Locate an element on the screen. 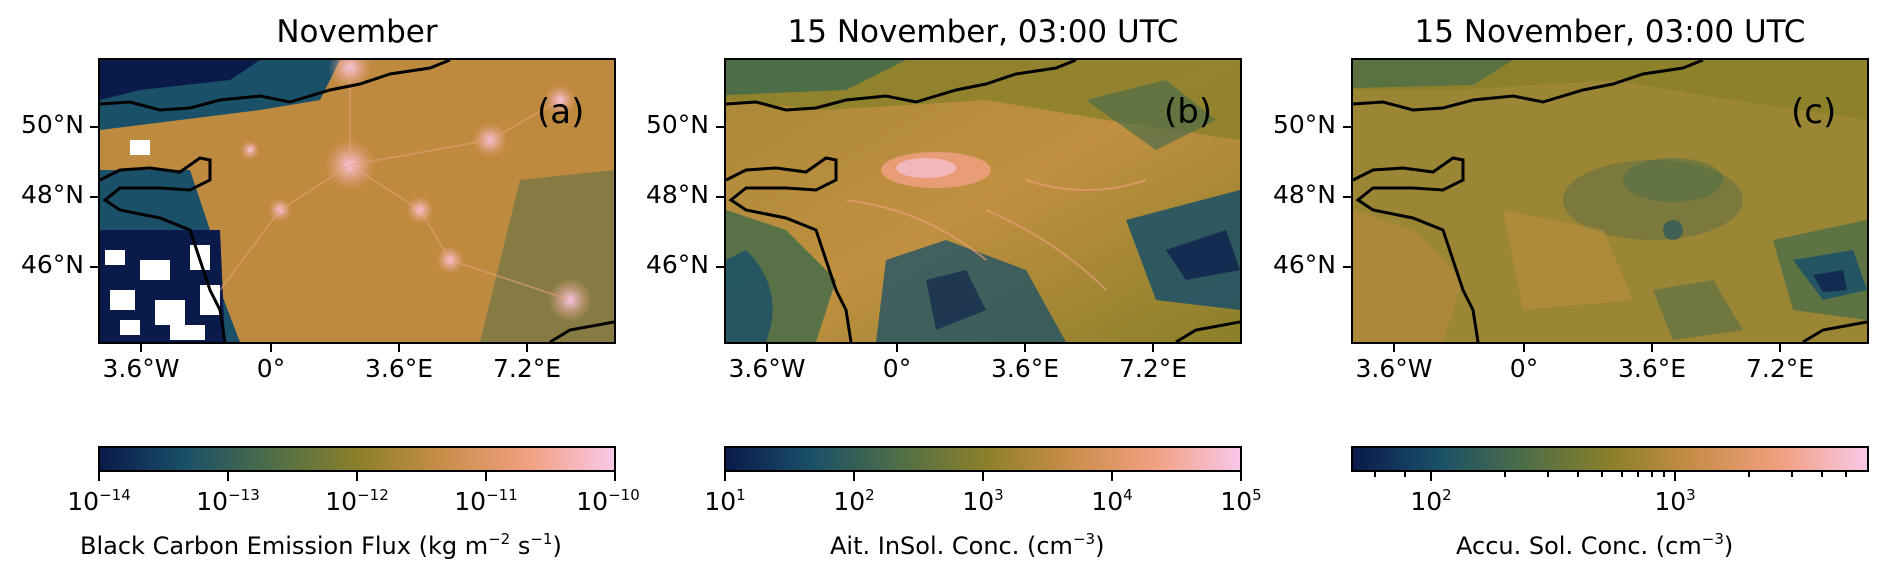 This screenshot has height=580, width=1892. colorbar-title: Black Carbon Emission Flux (kg m−2 s−1) is located at coordinates (321, 545).